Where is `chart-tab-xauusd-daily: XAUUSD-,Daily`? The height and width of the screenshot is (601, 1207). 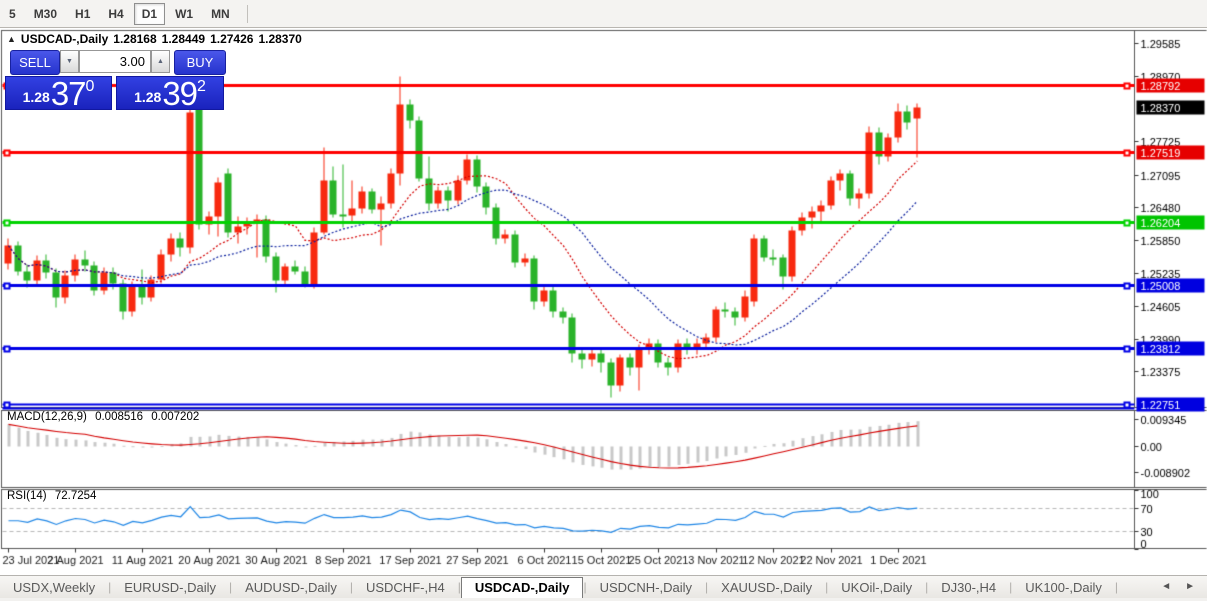 chart-tab-xauusd-daily: XAUUSD-,Daily is located at coordinates (767, 587).